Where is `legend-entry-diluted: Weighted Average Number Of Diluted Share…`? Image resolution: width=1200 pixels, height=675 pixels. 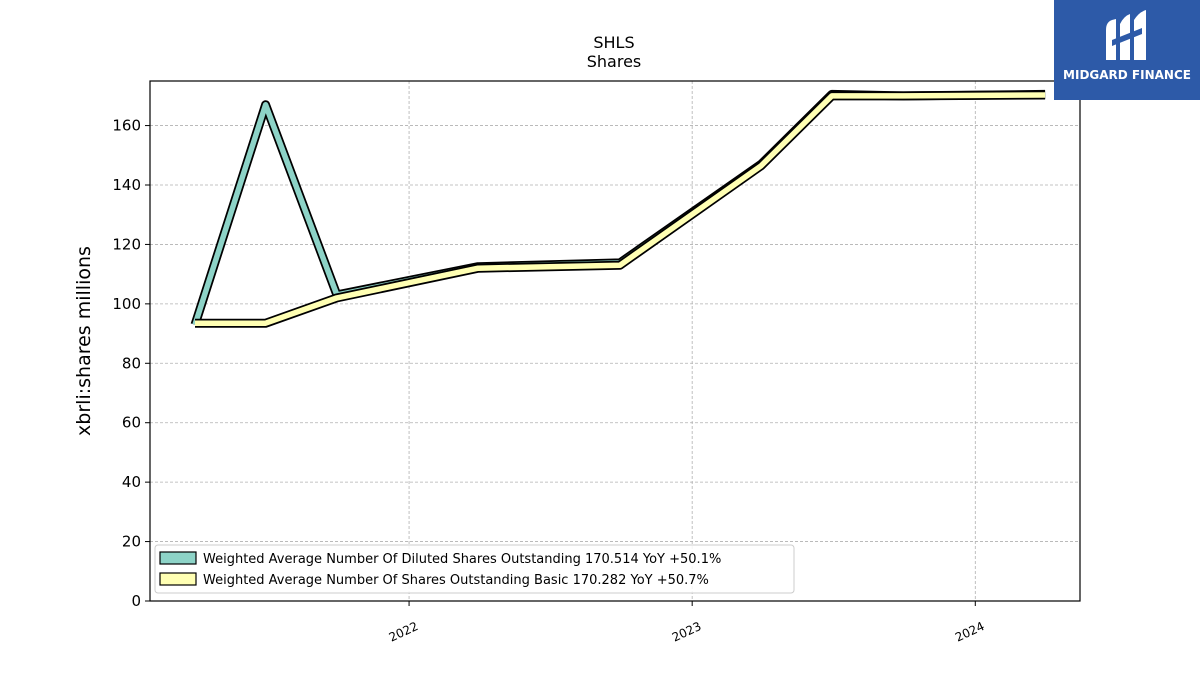
legend-entry-diluted: Weighted Average Number Of Diluted Share… is located at coordinates (462, 559).